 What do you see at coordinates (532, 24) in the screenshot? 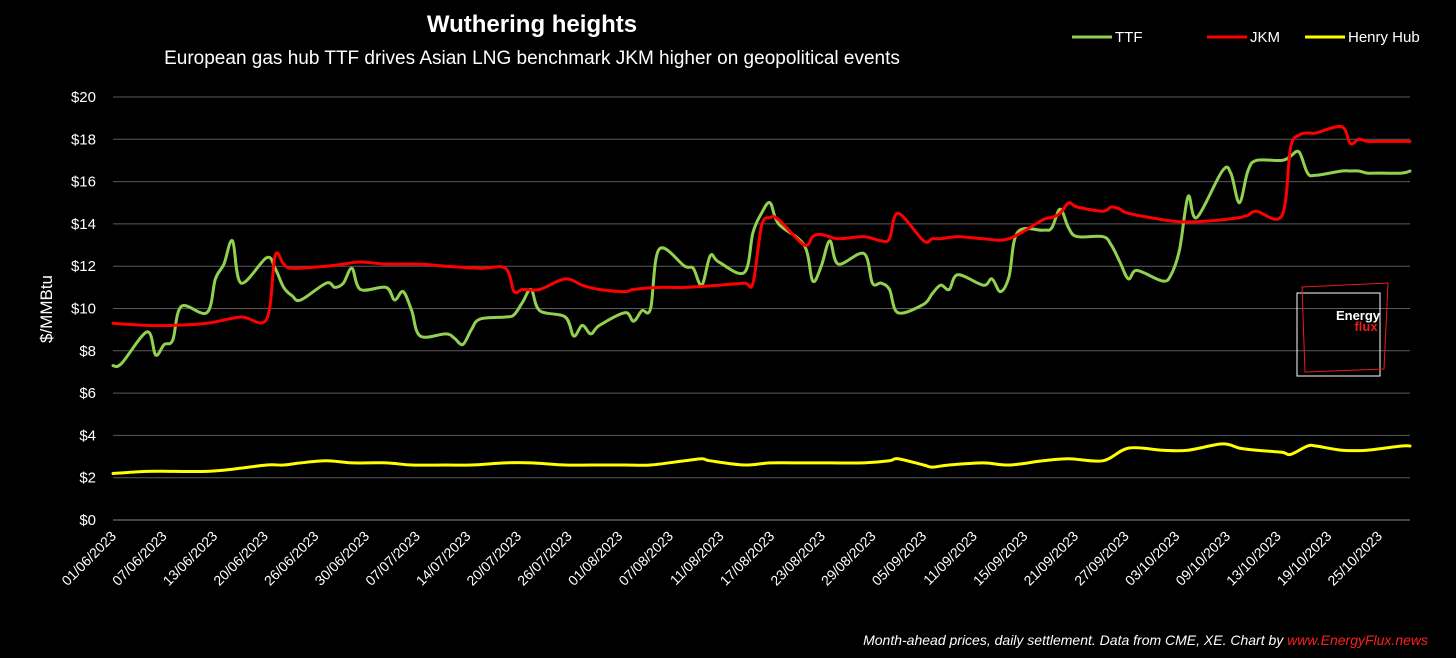
I see `chart-title: Wuthering heights` at bounding box center [532, 24].